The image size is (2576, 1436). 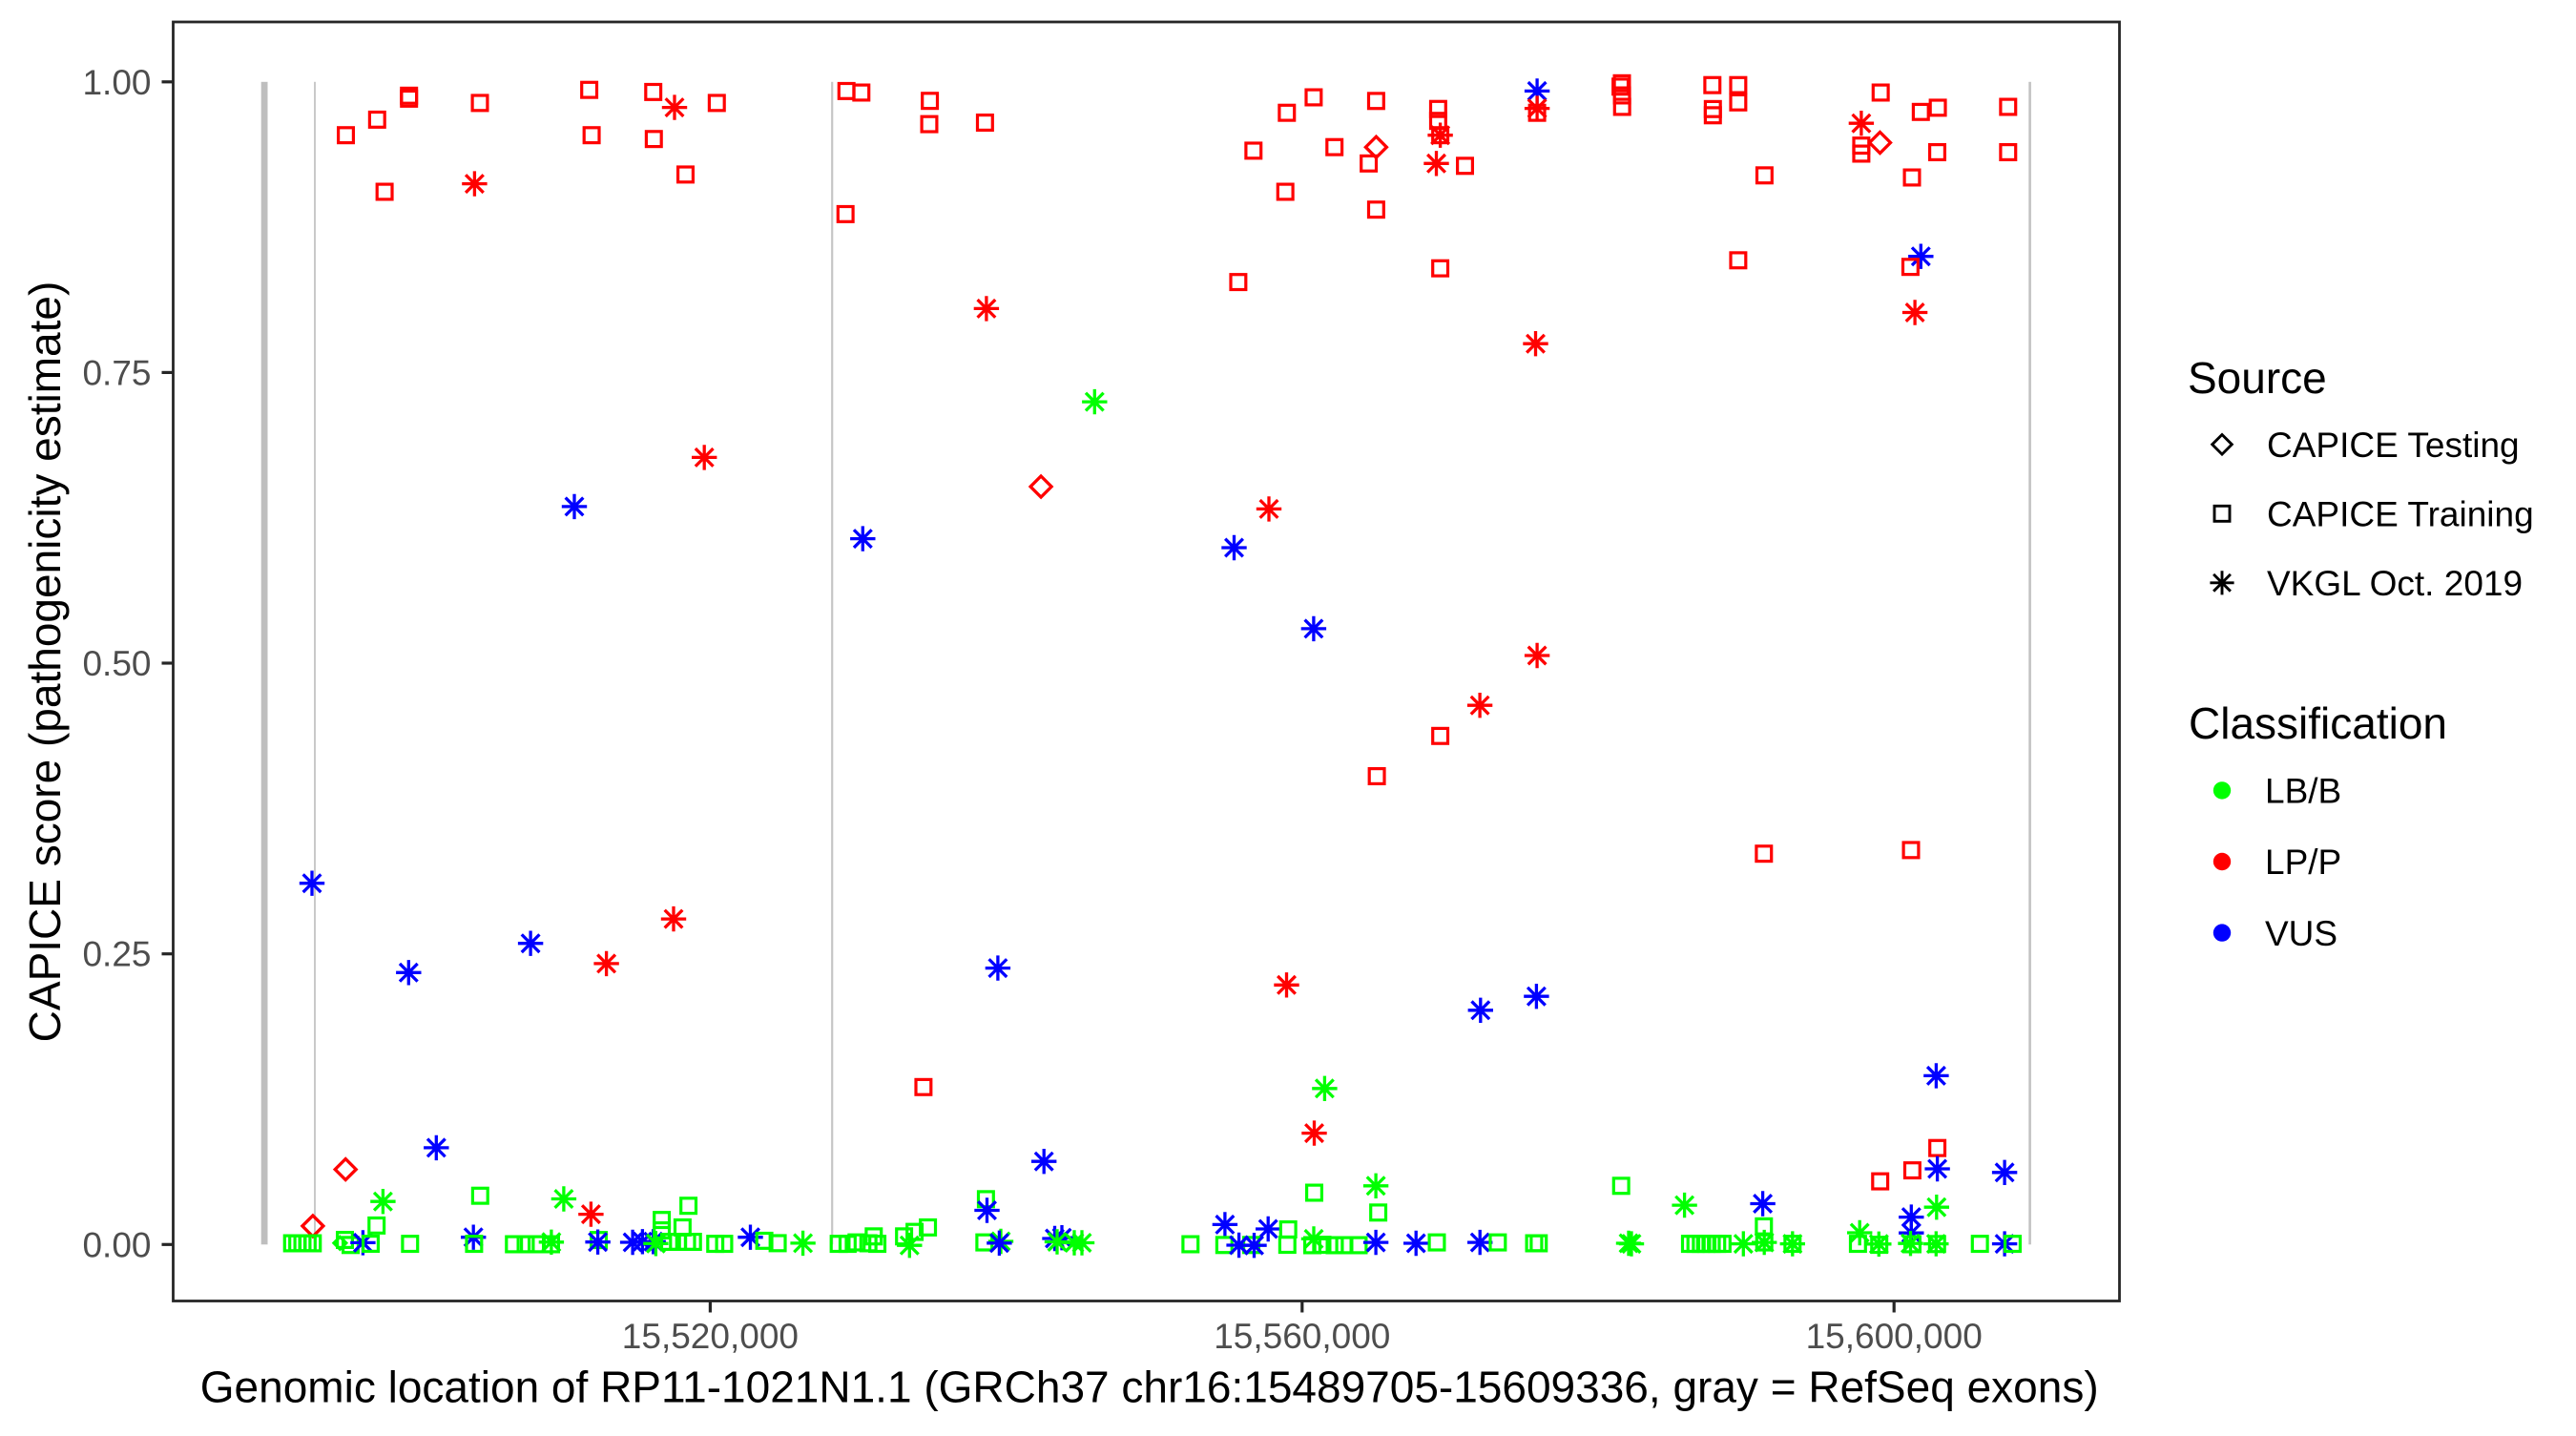 What do you see at coordinates (2257, 378) in the screenshot?
I see `svg-text: Source` at bounding box center [2257, 378].